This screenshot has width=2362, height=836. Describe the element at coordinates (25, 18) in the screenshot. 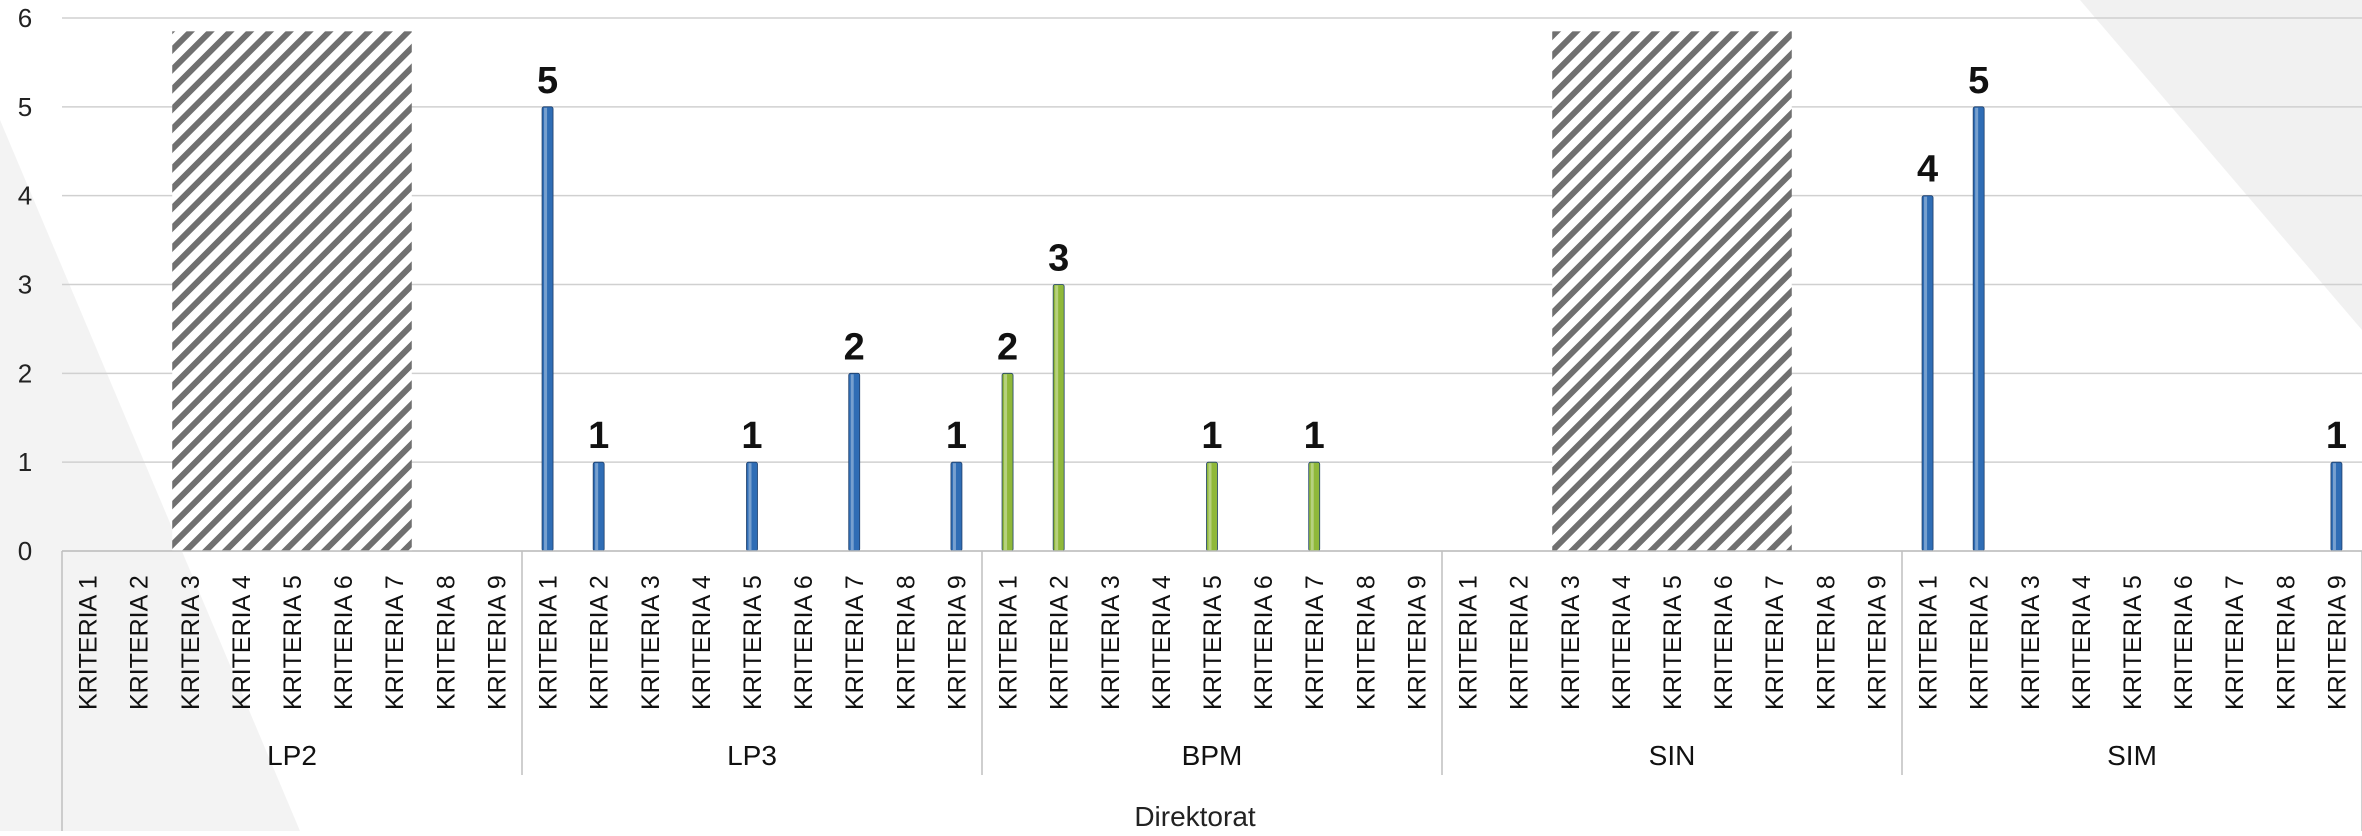

I see `y-tick-label: 6` at that location.